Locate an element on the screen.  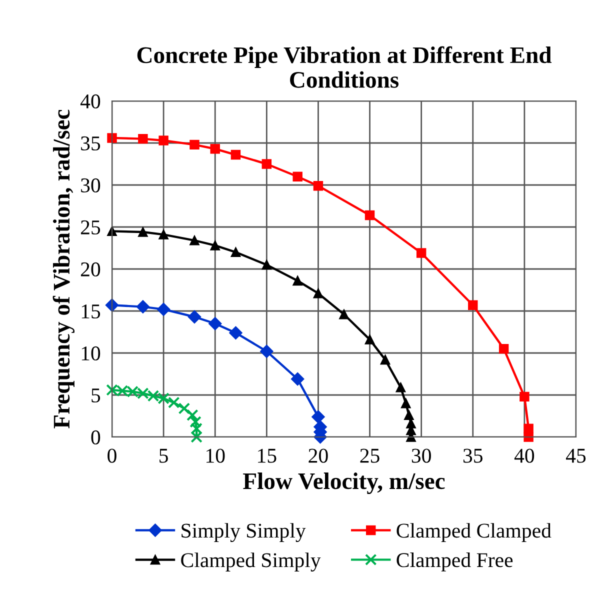
x-tick-label: 15 is located at coordinates (267, 455).